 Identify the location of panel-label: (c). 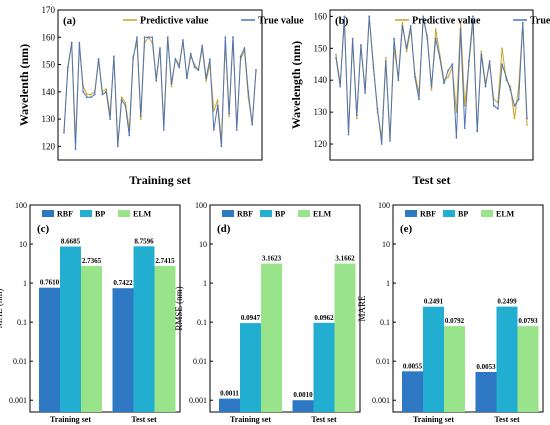
(43, 229).